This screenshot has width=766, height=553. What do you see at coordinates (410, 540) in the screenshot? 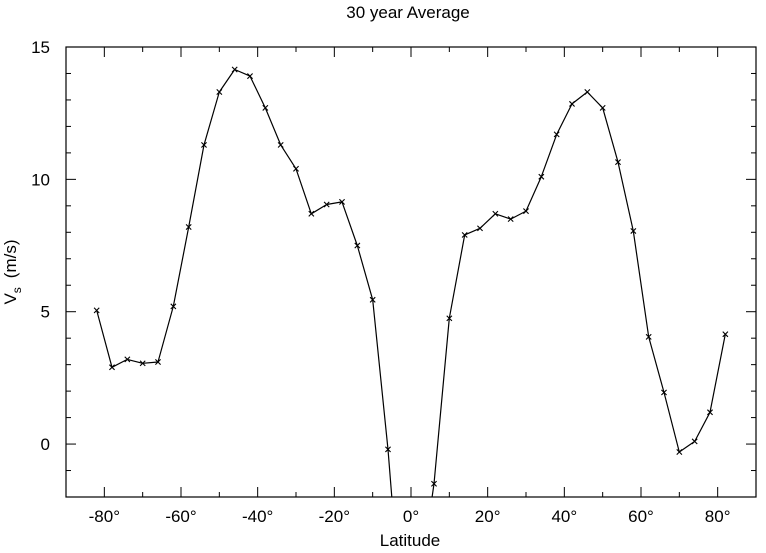
I see `x-axis-title: Latitude` at bounding box center [410, 540].